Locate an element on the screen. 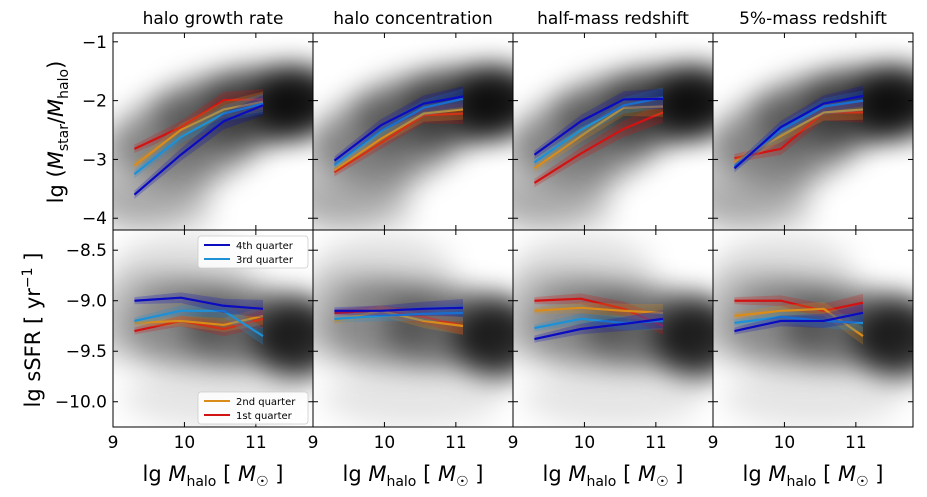  column-title: half-mass redshift is located at coordinates (613, 19).